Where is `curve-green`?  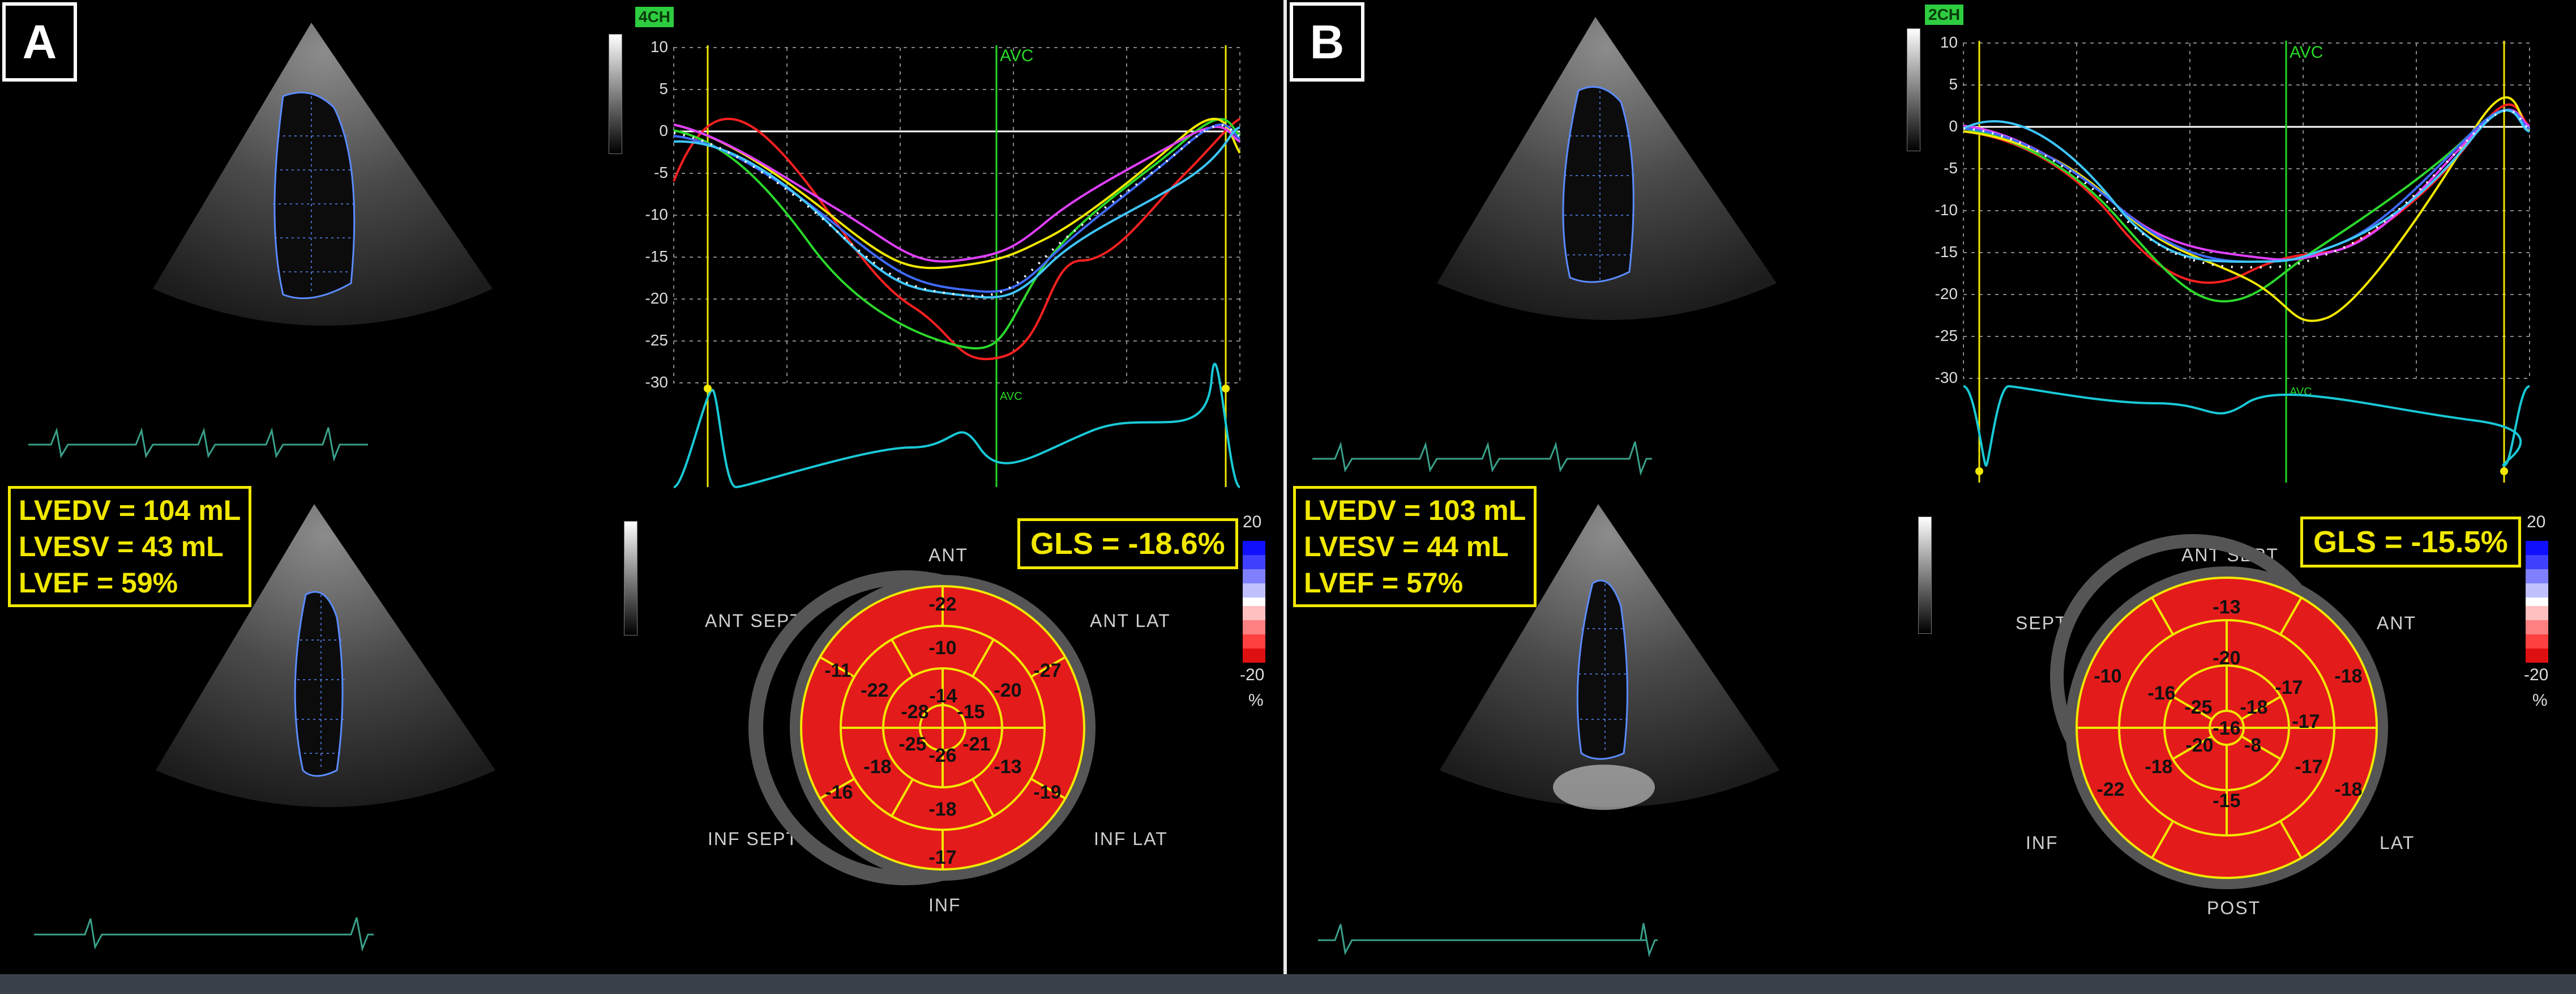
curve-green is located at coordinates (957, 234).